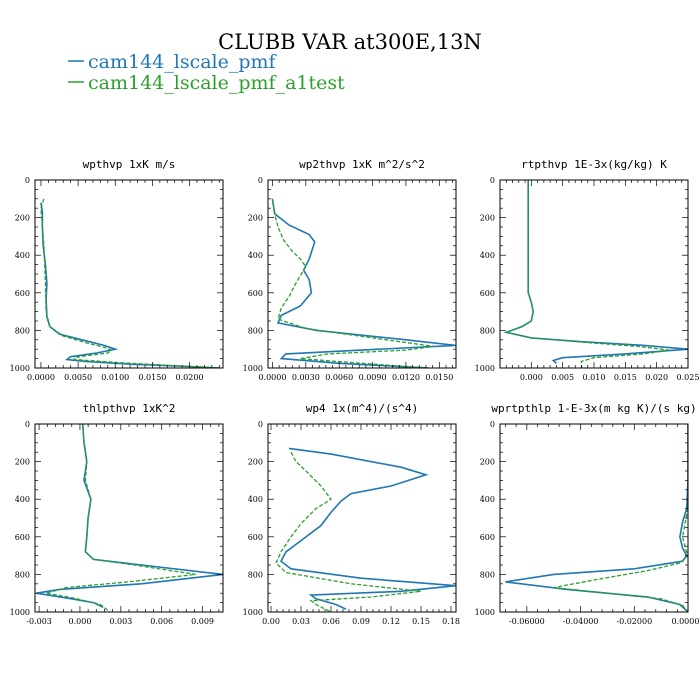  What do you see at coordinates (361, 621) in the screenshot?
I see `x-tick-label: 0.09` at bounding box center [361, 621].